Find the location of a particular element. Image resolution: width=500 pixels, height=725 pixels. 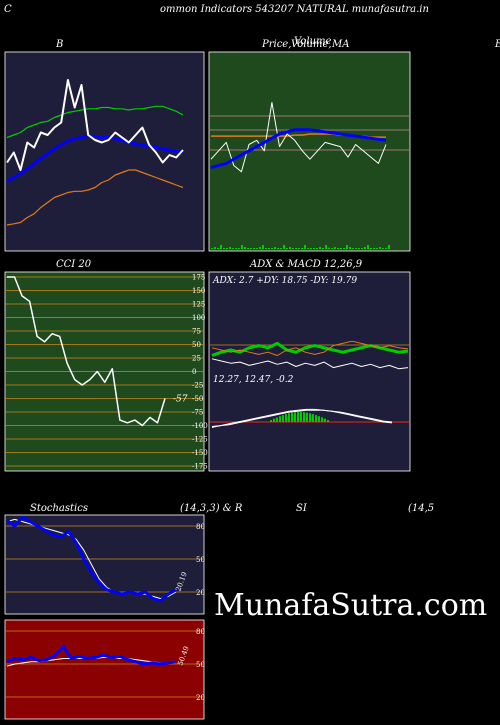

cci-tick-label: -150 is located at coordinates (200, 453).